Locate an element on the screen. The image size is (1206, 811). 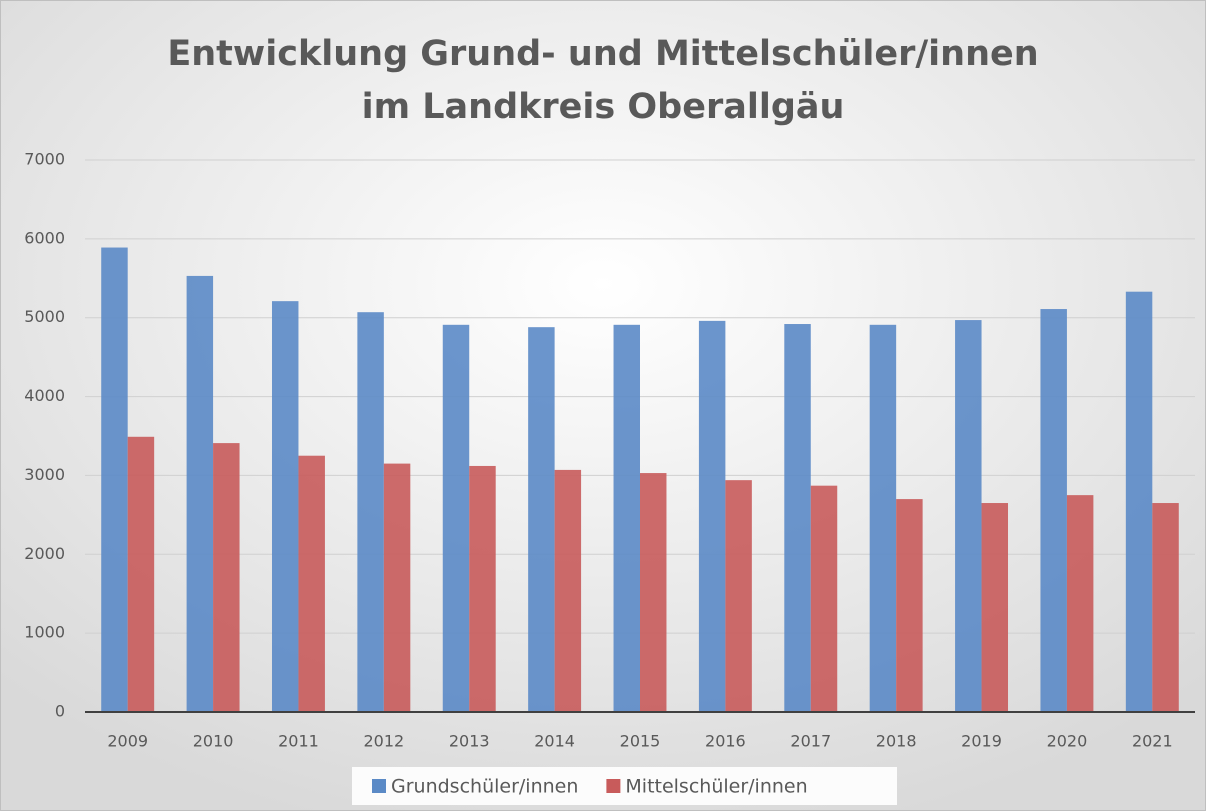
y-tick-label: 6000 is located at coordinates (44, 237).